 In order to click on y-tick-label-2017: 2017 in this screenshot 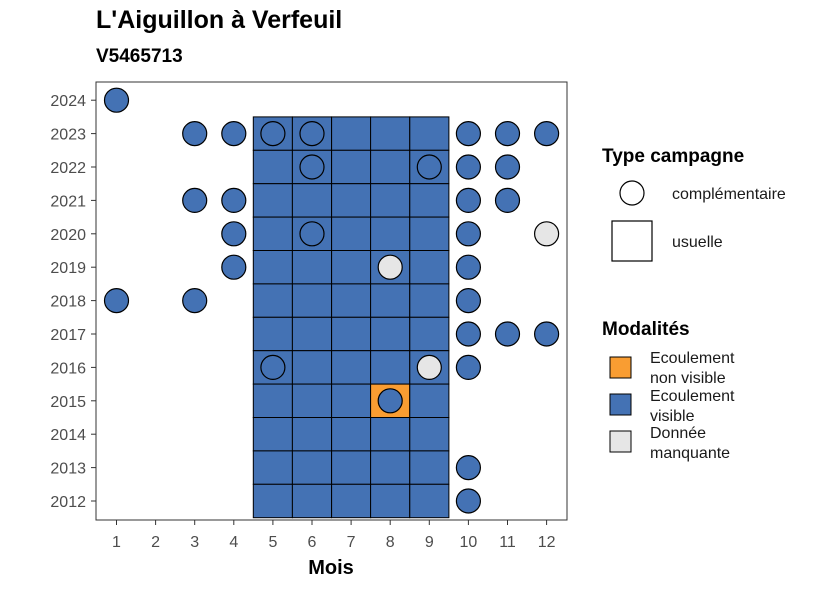, I will do `click(68, 335)`.